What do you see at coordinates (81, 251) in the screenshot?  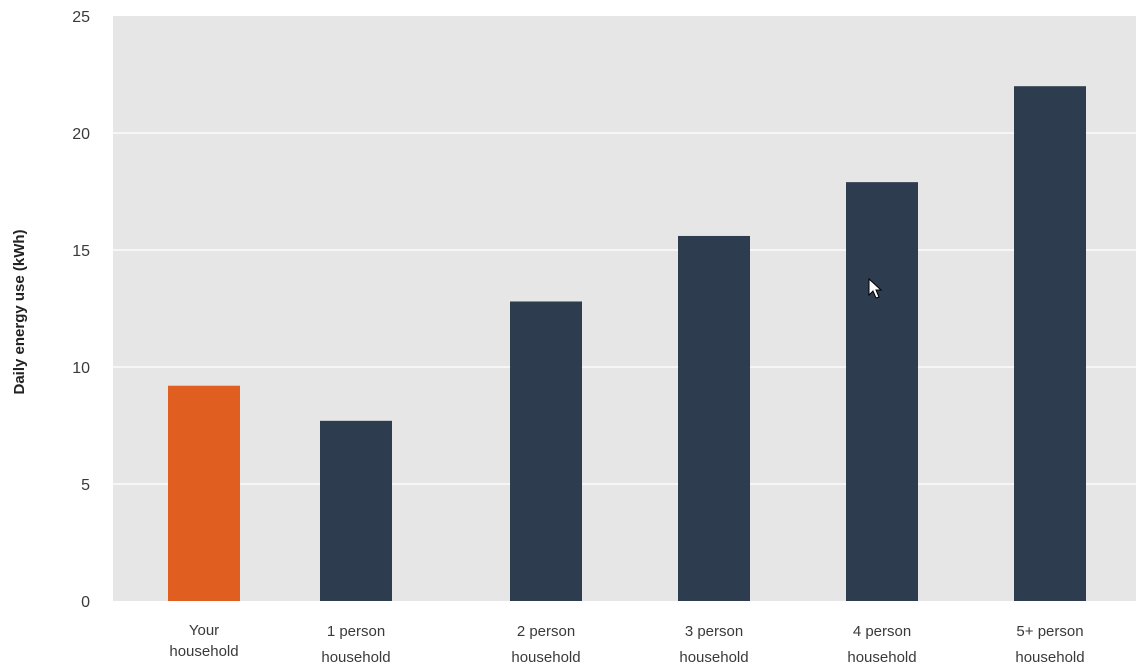 I see `y-tick-label: 15` at bounding box center [81, 251].